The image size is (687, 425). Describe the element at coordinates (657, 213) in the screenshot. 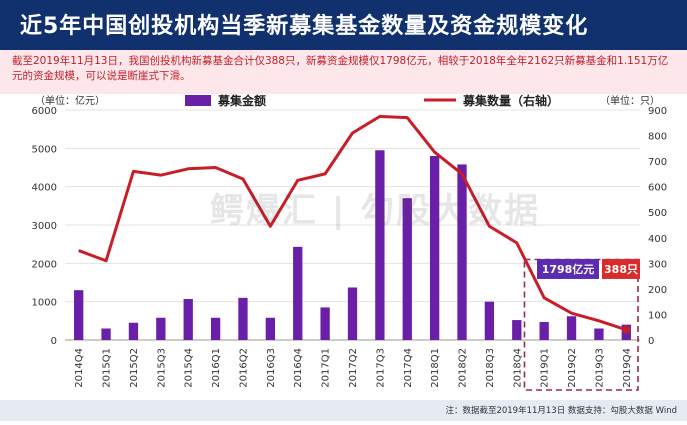

I see `right-tick-label: 500` at that location.